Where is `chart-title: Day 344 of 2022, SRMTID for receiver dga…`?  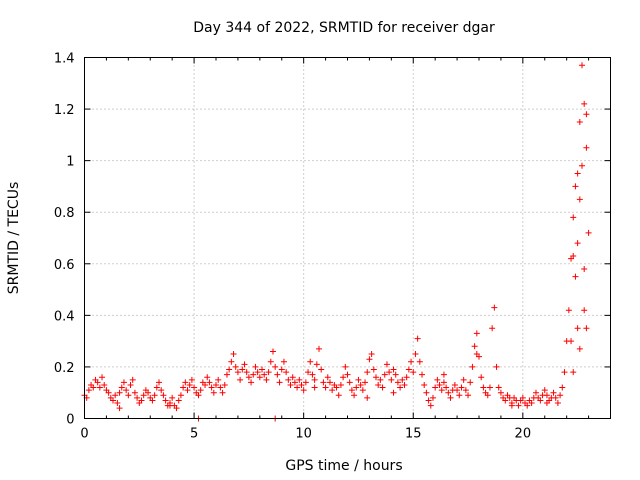
chart-title: Day 344 of 2022, SRMTID for receiver dga… is located at coordinates (344, 28).